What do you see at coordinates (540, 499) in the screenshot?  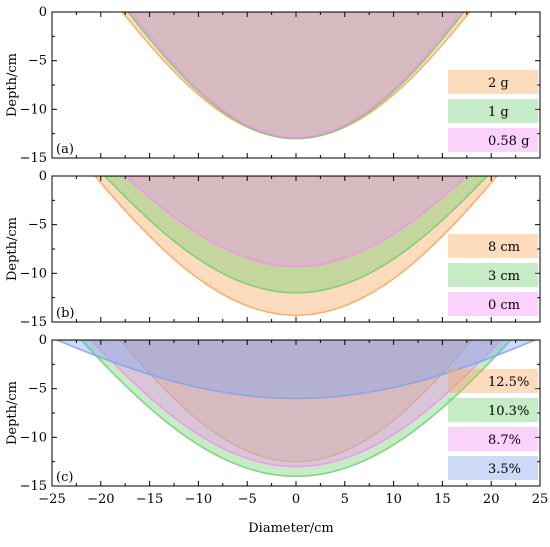 I see `x-tick-label: 25` at bounding box center [540, 499].